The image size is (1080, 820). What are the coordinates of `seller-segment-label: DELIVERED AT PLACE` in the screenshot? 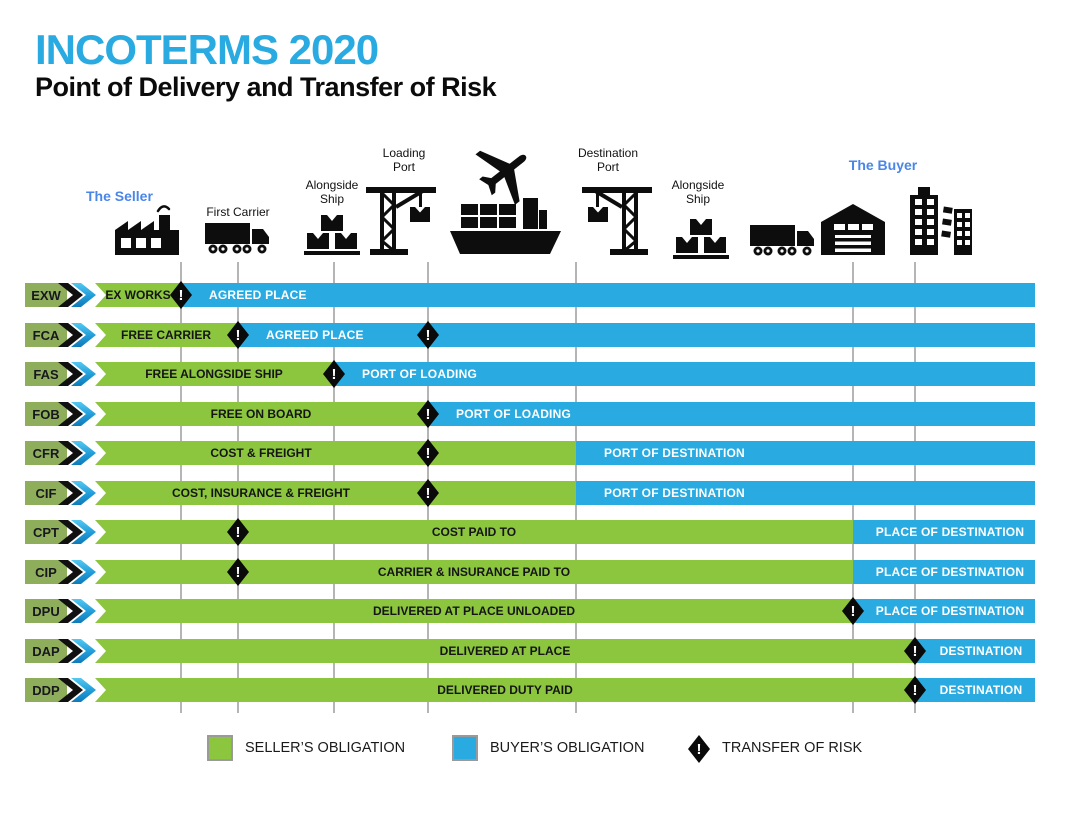 It's located at (505, 651).